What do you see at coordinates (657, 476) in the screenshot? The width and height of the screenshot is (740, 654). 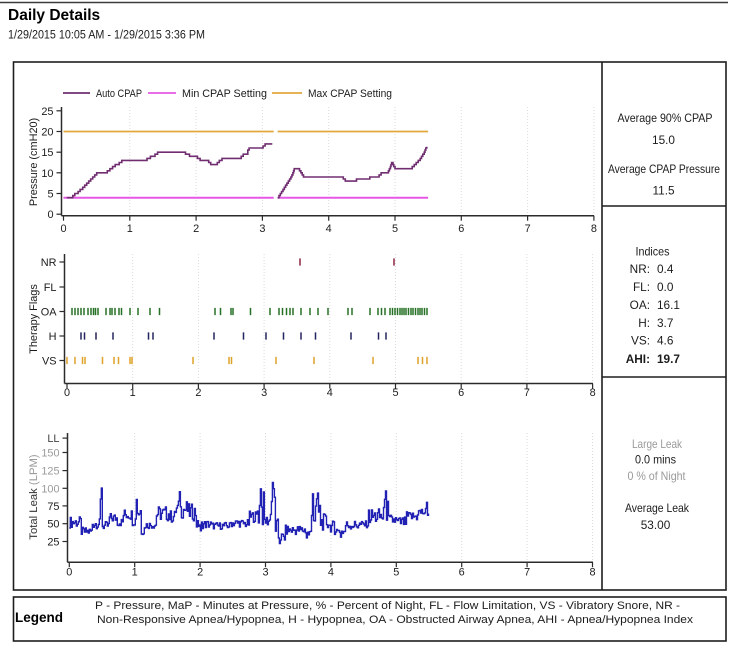 I see `svg-text: 0 % of Night` at bounding box center [657, 476].